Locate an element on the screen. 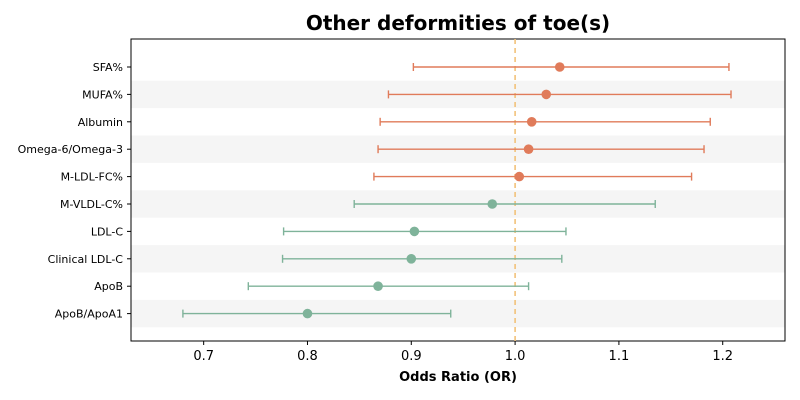 This screenshot has height=400, width=800. y-tick-label: M-LDL-FC% is located at coordinates (92, 177).